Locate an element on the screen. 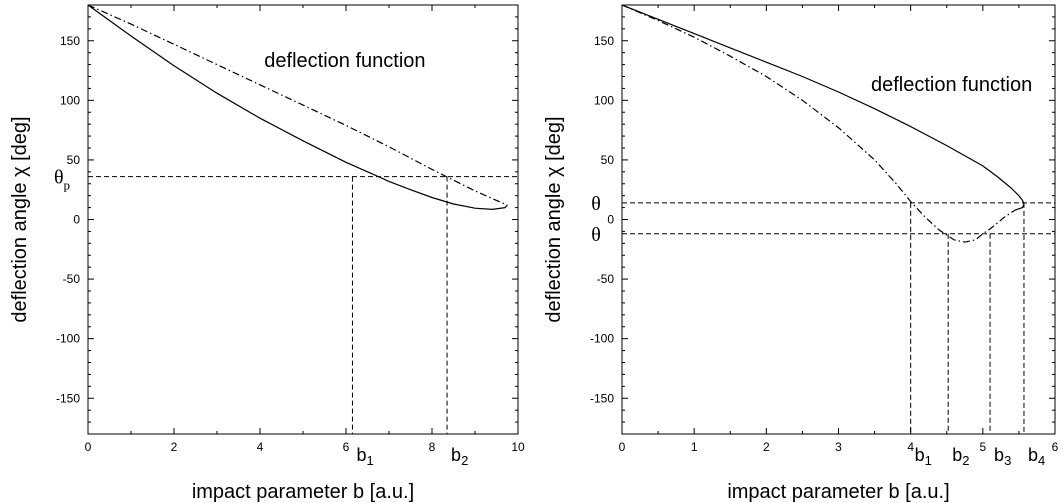 The width and height of the screenshot is (1064, 503). x-tick-label: 8 is located at coordinates (432, 447).